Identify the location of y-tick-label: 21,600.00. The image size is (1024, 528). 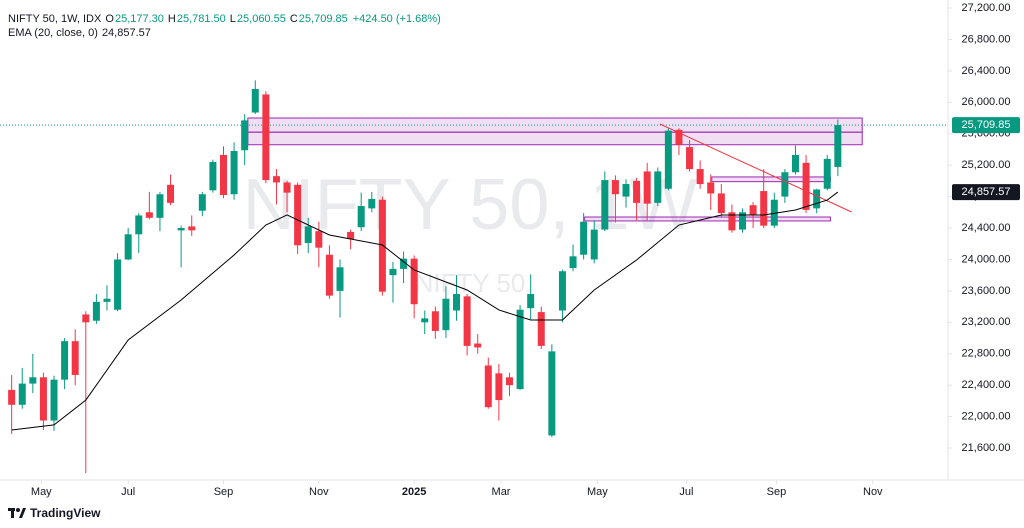
(986, 448).